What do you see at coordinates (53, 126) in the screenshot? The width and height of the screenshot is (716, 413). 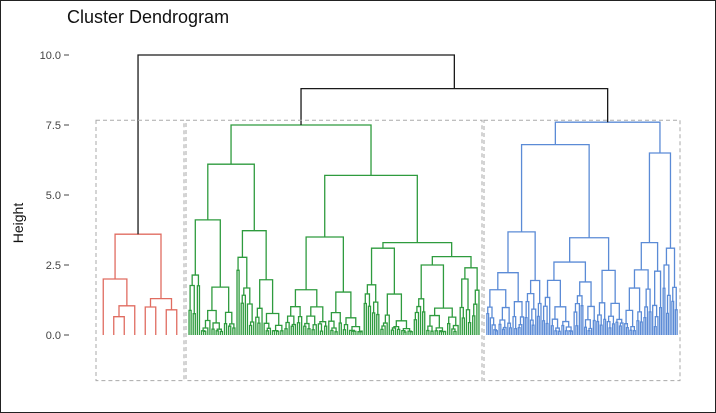 I see `y-tick-label: 7.5` at bounding box center [53, 126].